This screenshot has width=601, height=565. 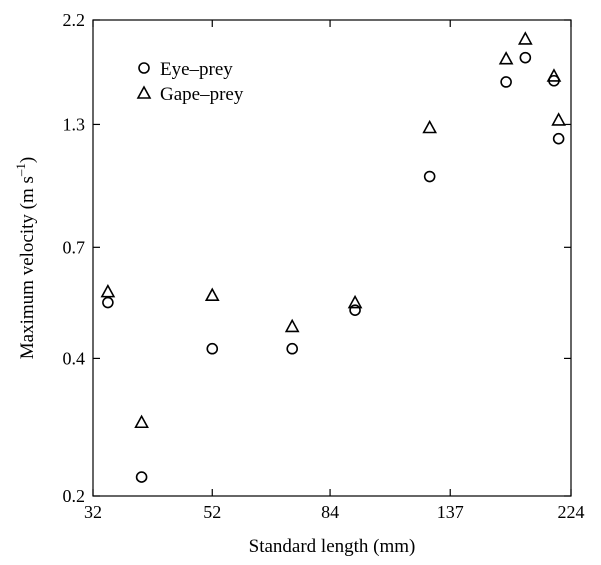 I want to click on y-axis-title: Maximum velocity (m s–1), so click(x=25, y=258).